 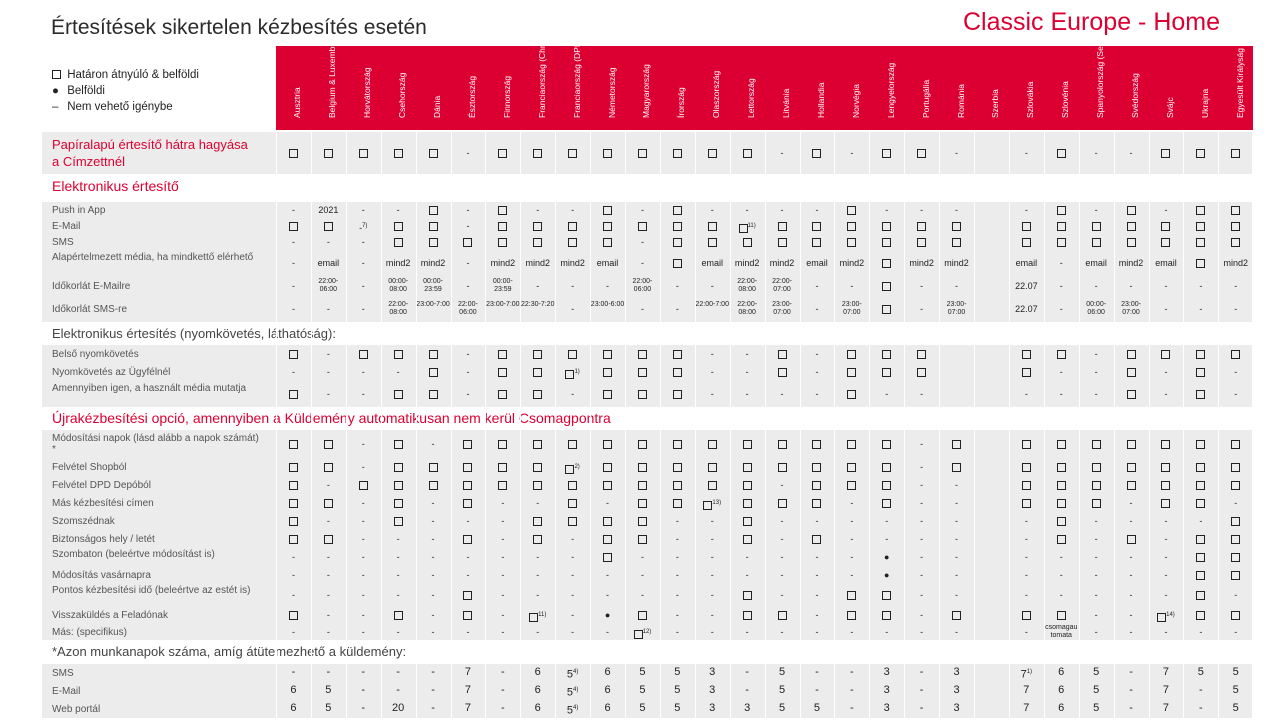 What do you see at coordinates (647, 521) in the screenshot?
I see `table-row: Szomszédnak - - - - - - - - - - - - - - - - - -` at bounding box center [647, 521].